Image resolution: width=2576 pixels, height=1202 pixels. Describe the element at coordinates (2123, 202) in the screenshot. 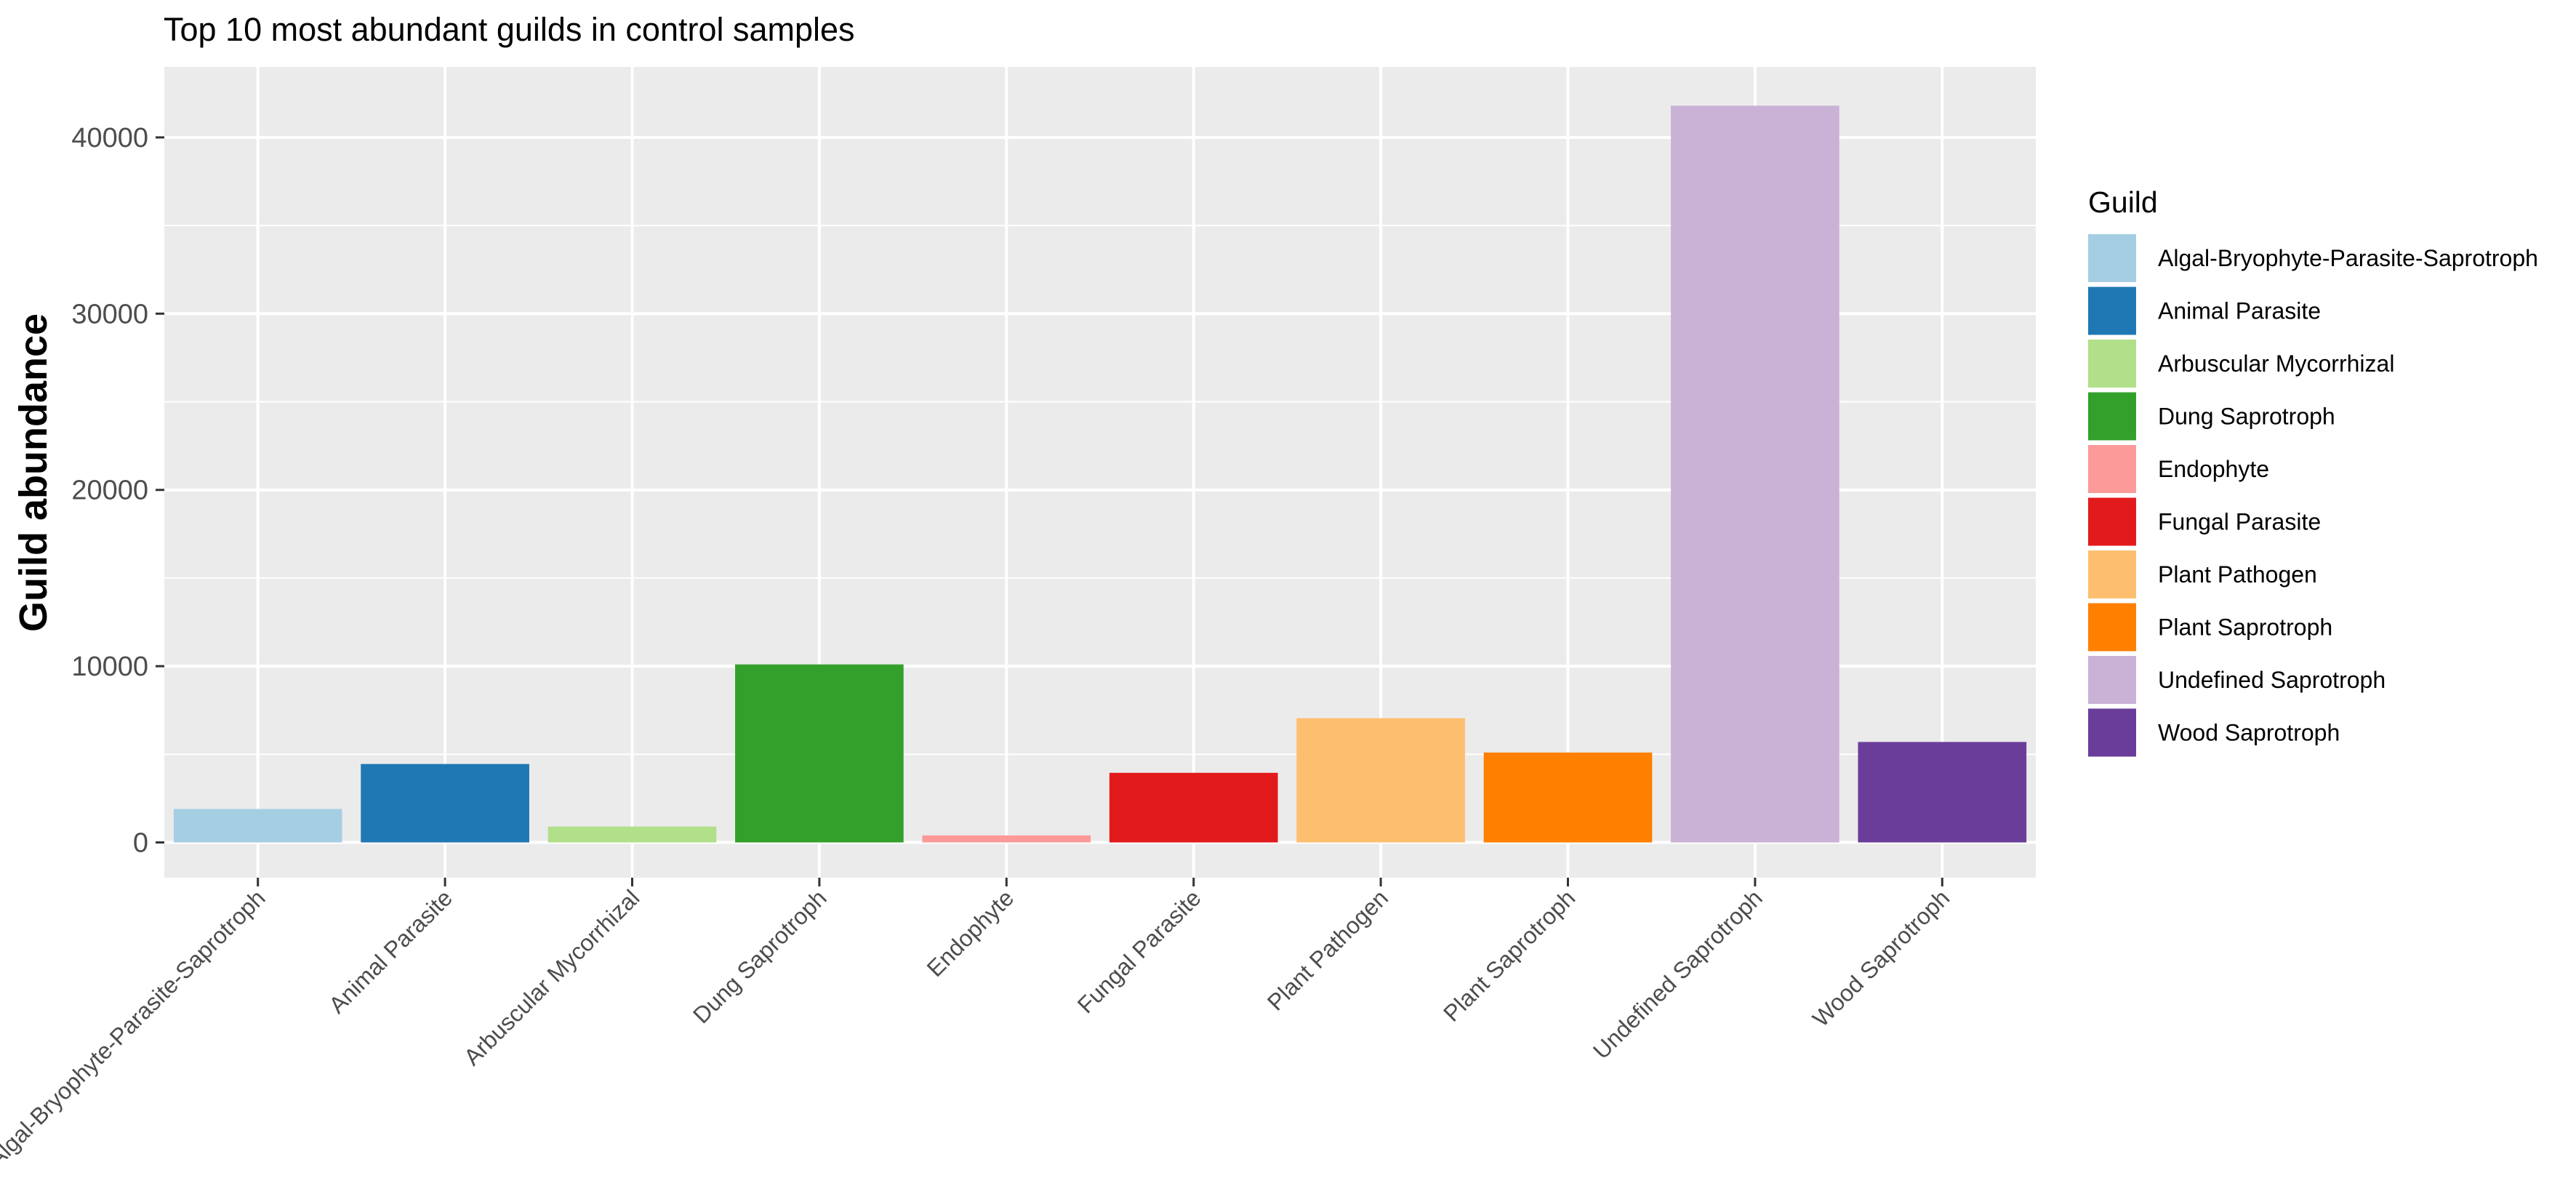

I see `legend-title: Guild` at that location.